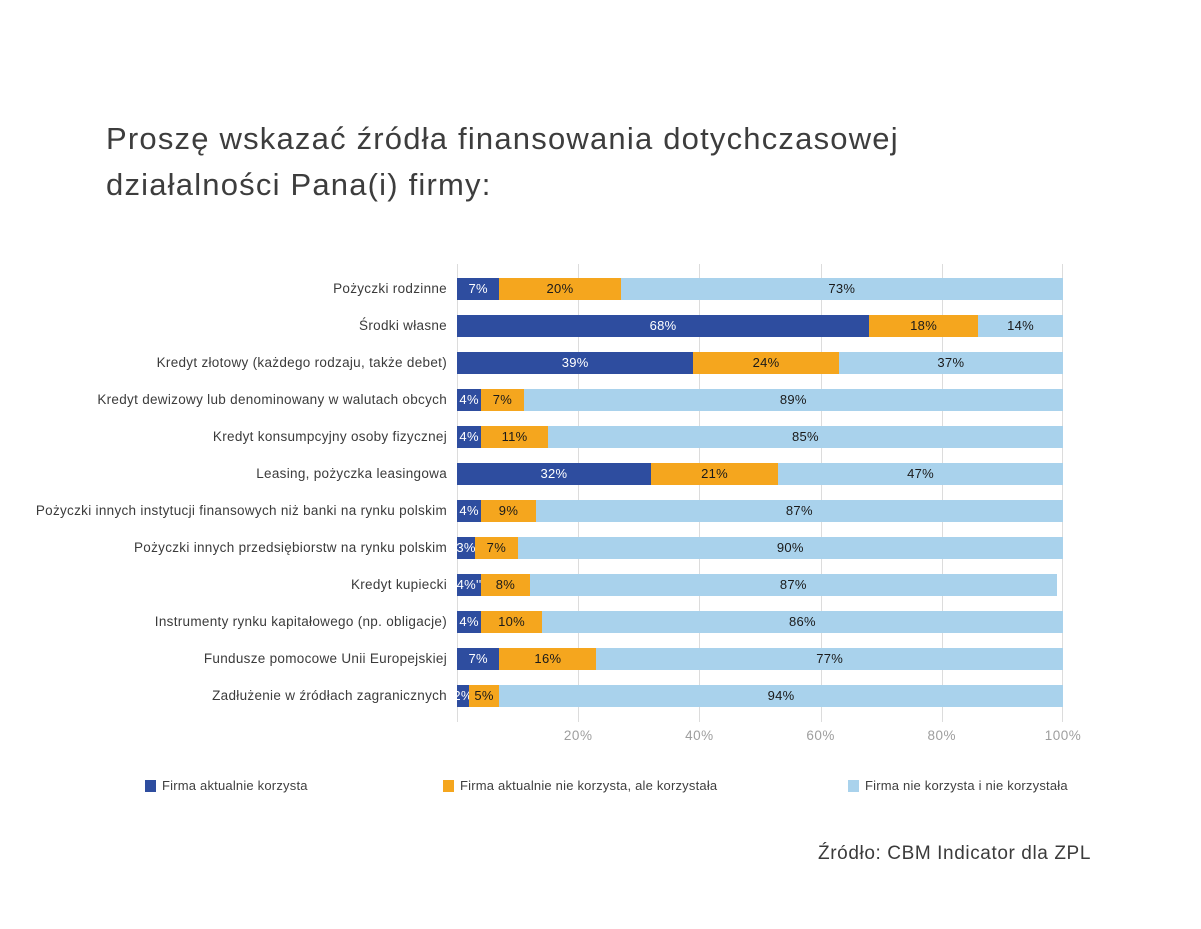  Describe the element at coordinates (760, 288) in the screenshot. I see `bar-track: 7% 20% 73%` at that location.